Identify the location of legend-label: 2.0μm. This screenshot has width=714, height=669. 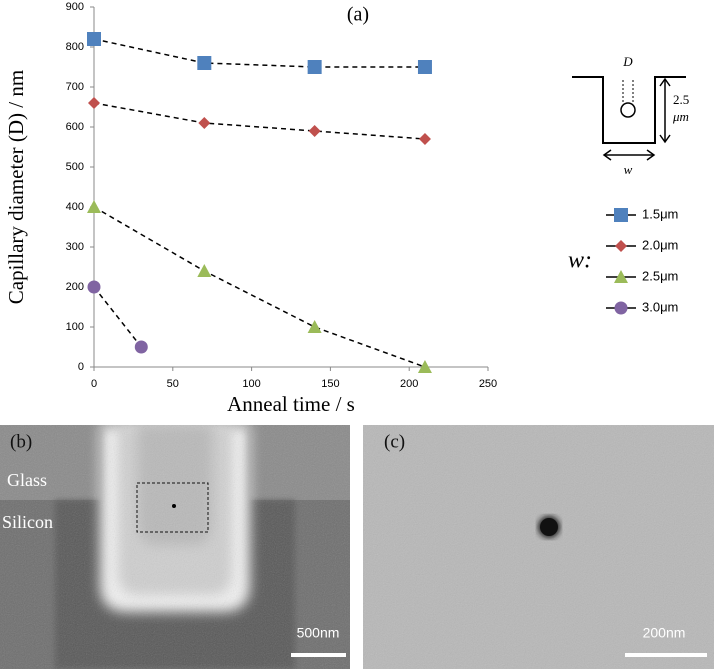
(660, 244).